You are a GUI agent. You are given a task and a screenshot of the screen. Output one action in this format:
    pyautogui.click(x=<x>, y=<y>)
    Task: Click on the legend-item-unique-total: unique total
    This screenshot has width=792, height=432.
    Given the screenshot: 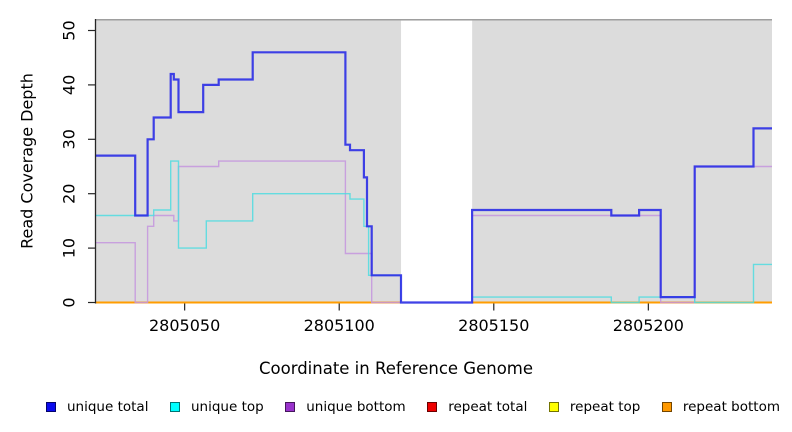 What is the action you would take?
    pyautogui.click(x=97, y=407)
    